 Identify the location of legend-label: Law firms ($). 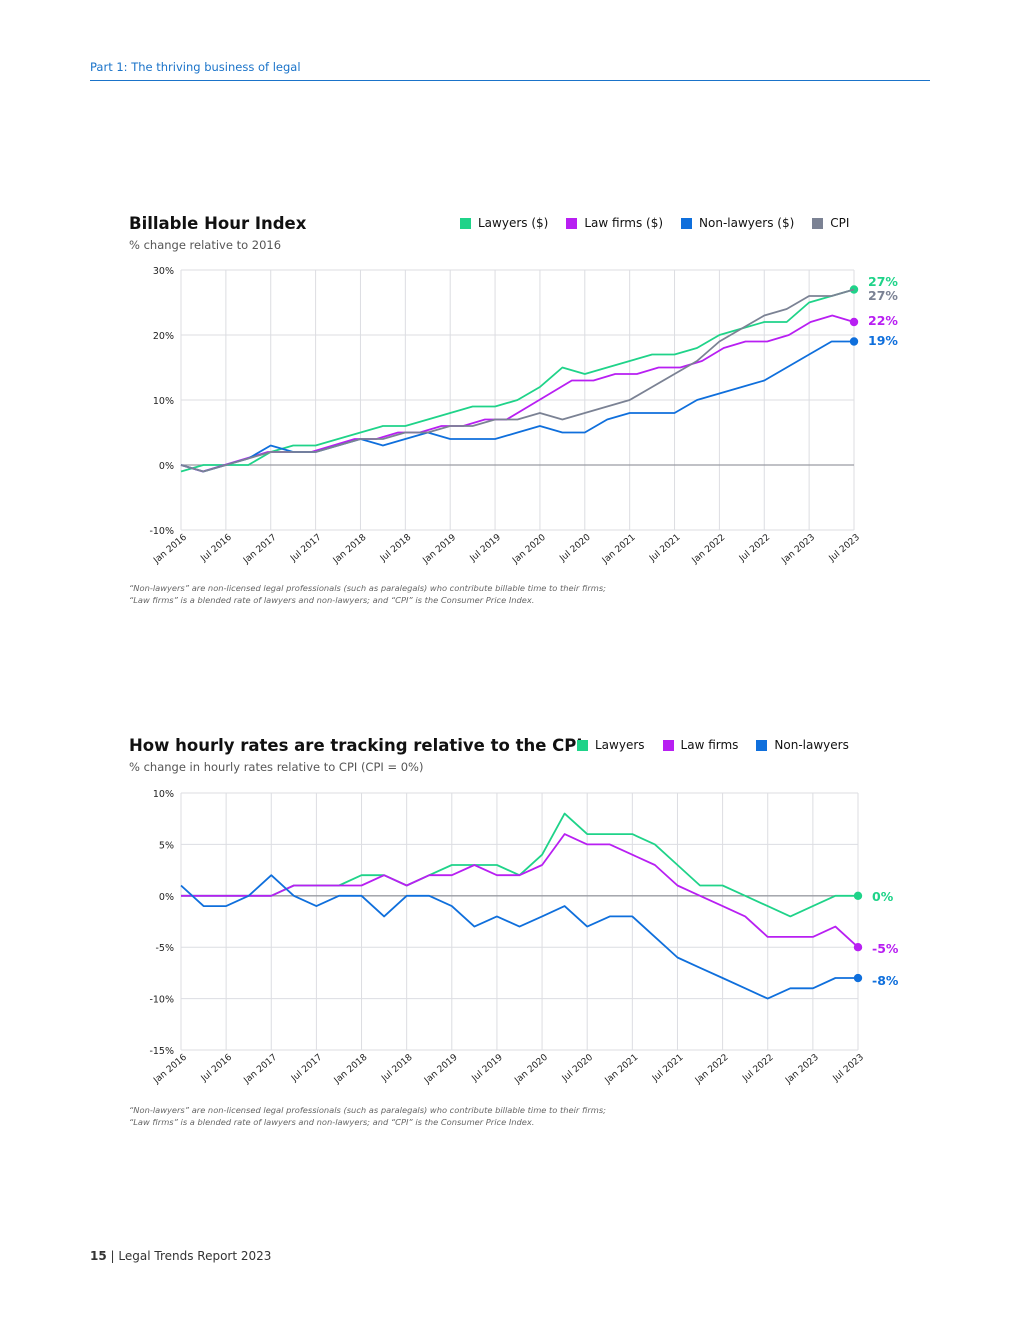
(624, 223).